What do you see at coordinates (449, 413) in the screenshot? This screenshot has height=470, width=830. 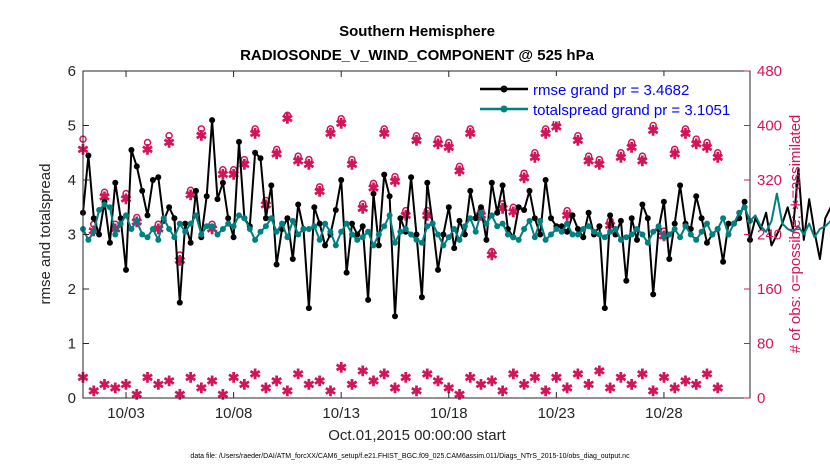 I see `x-tick-label: 10/18` at bounding box center [449, 413].